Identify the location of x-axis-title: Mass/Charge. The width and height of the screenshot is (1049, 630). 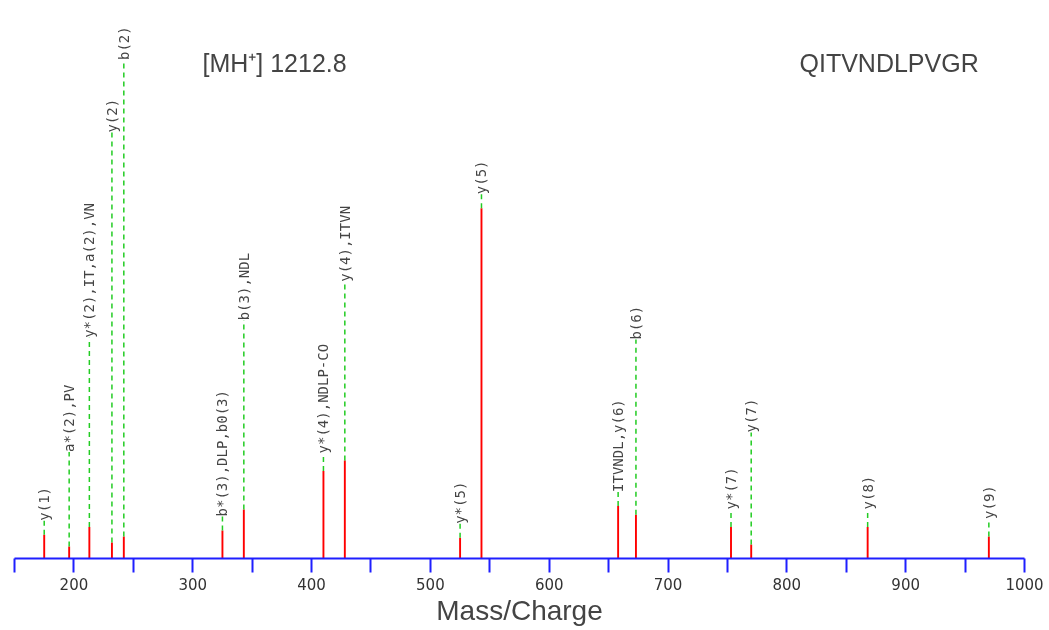
(519, 610).